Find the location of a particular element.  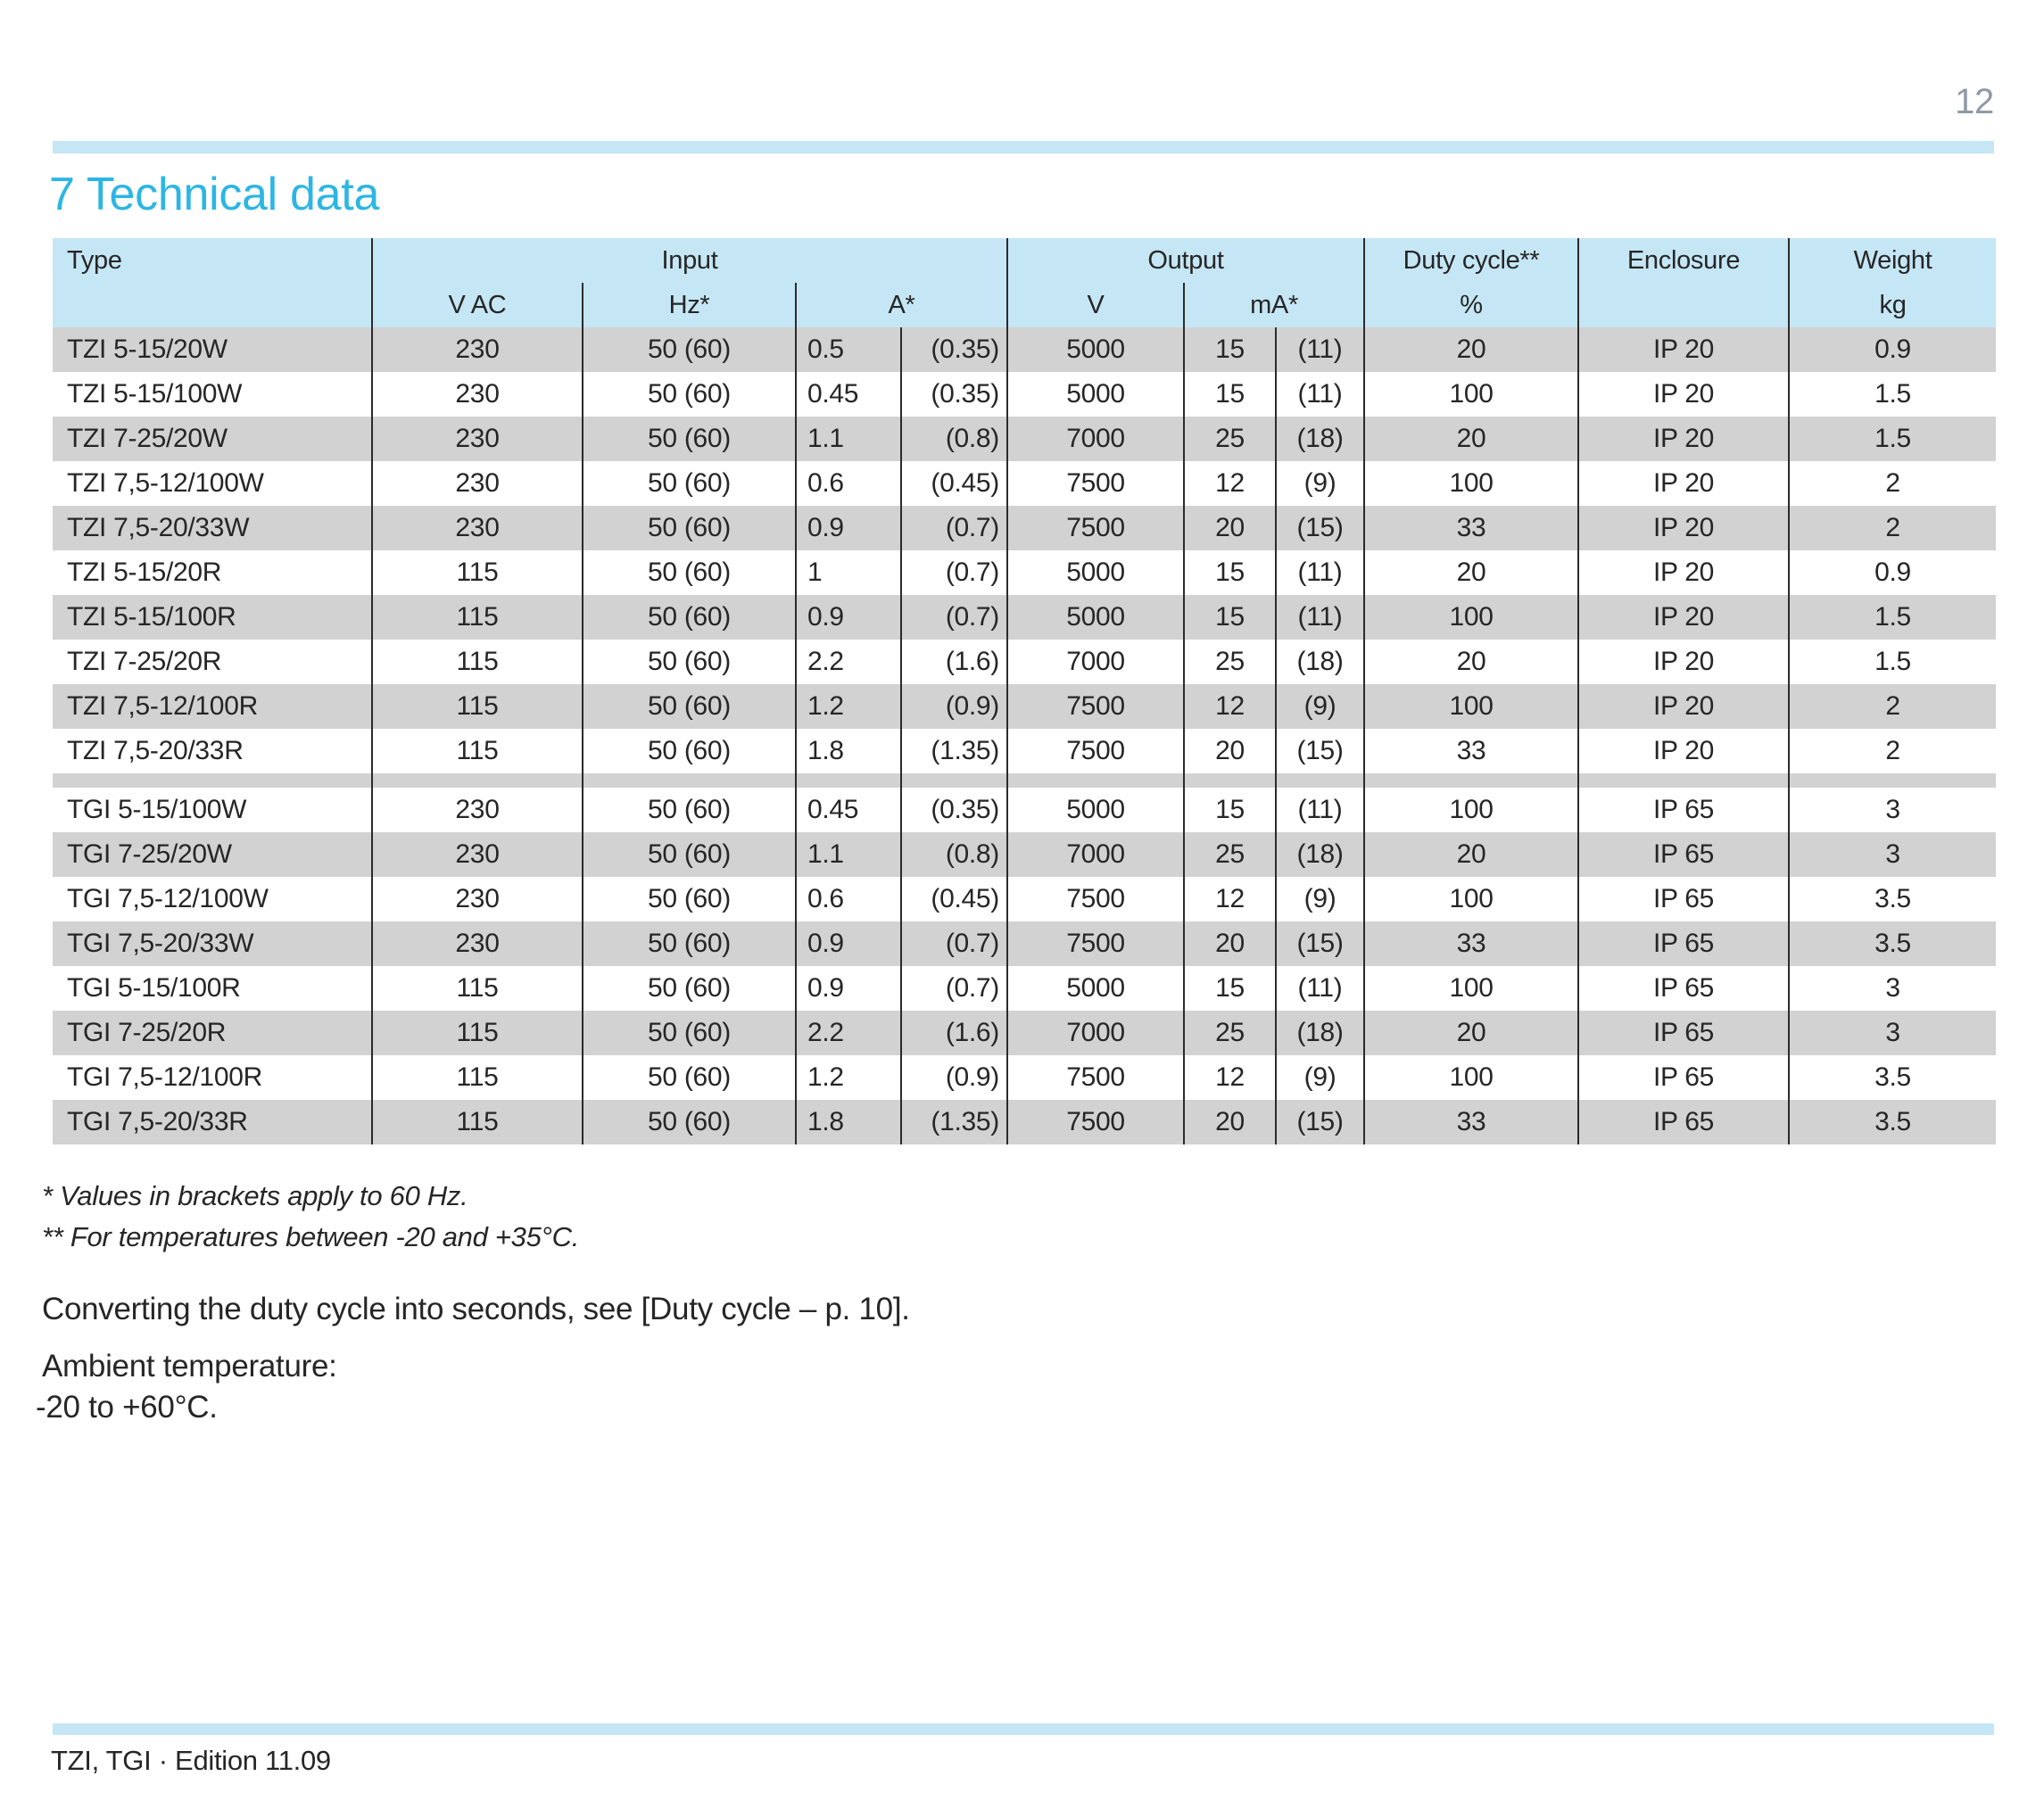

cell-a-nominal: 1.8 is located at coordinates (848, 1122).